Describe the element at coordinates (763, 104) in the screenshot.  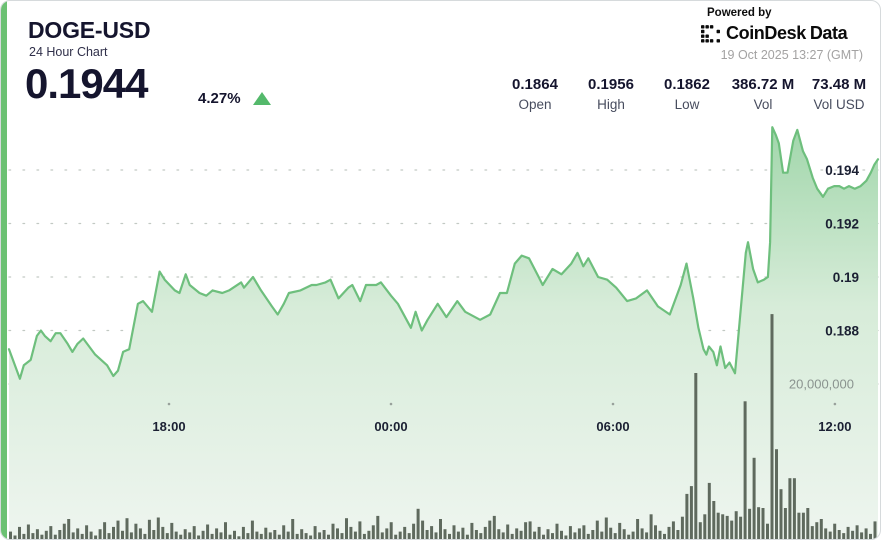
I see `stat-vol-label: Vol` at that location.